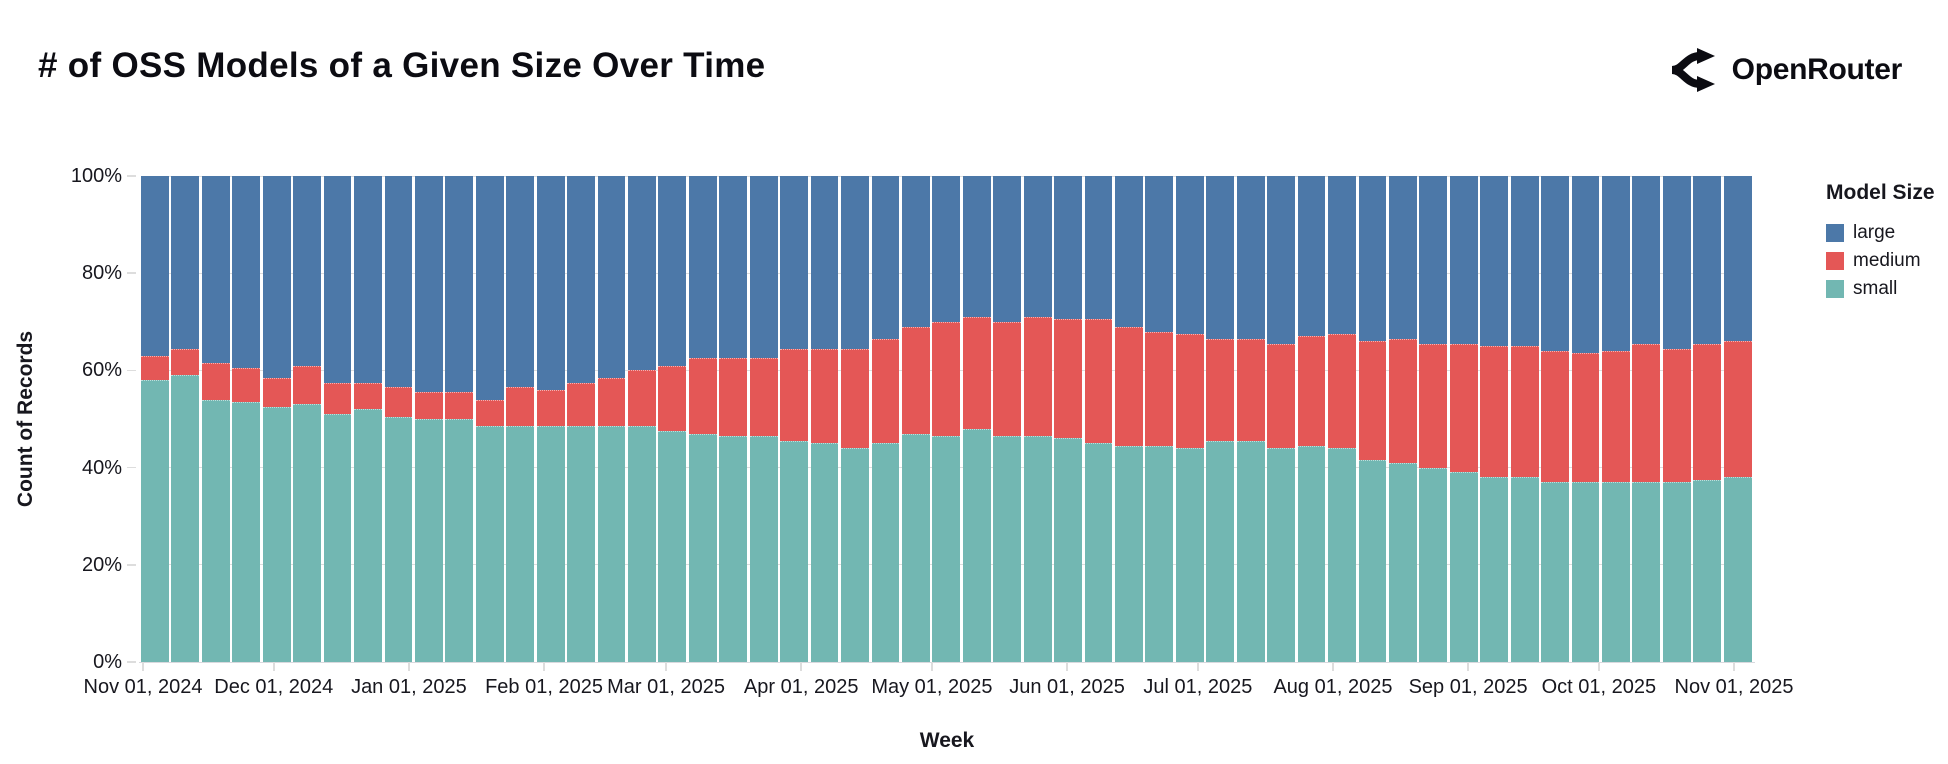 The image size is (1948, 764). What do you see at coordinates (1874, 232) in the screenshot?
I see `legend-label-large: large` at bounding box center [1874, 232].